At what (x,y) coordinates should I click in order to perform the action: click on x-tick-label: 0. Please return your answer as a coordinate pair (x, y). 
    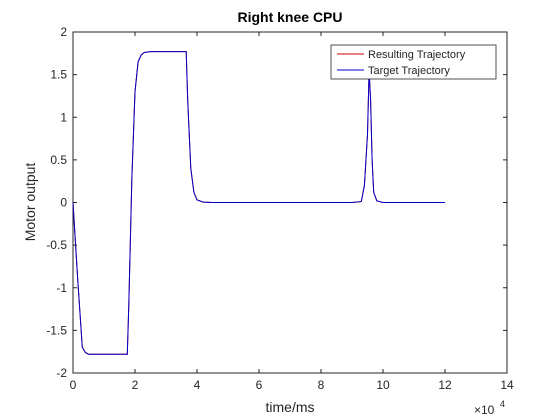
    Looking at the image, I should click on (73, 385).